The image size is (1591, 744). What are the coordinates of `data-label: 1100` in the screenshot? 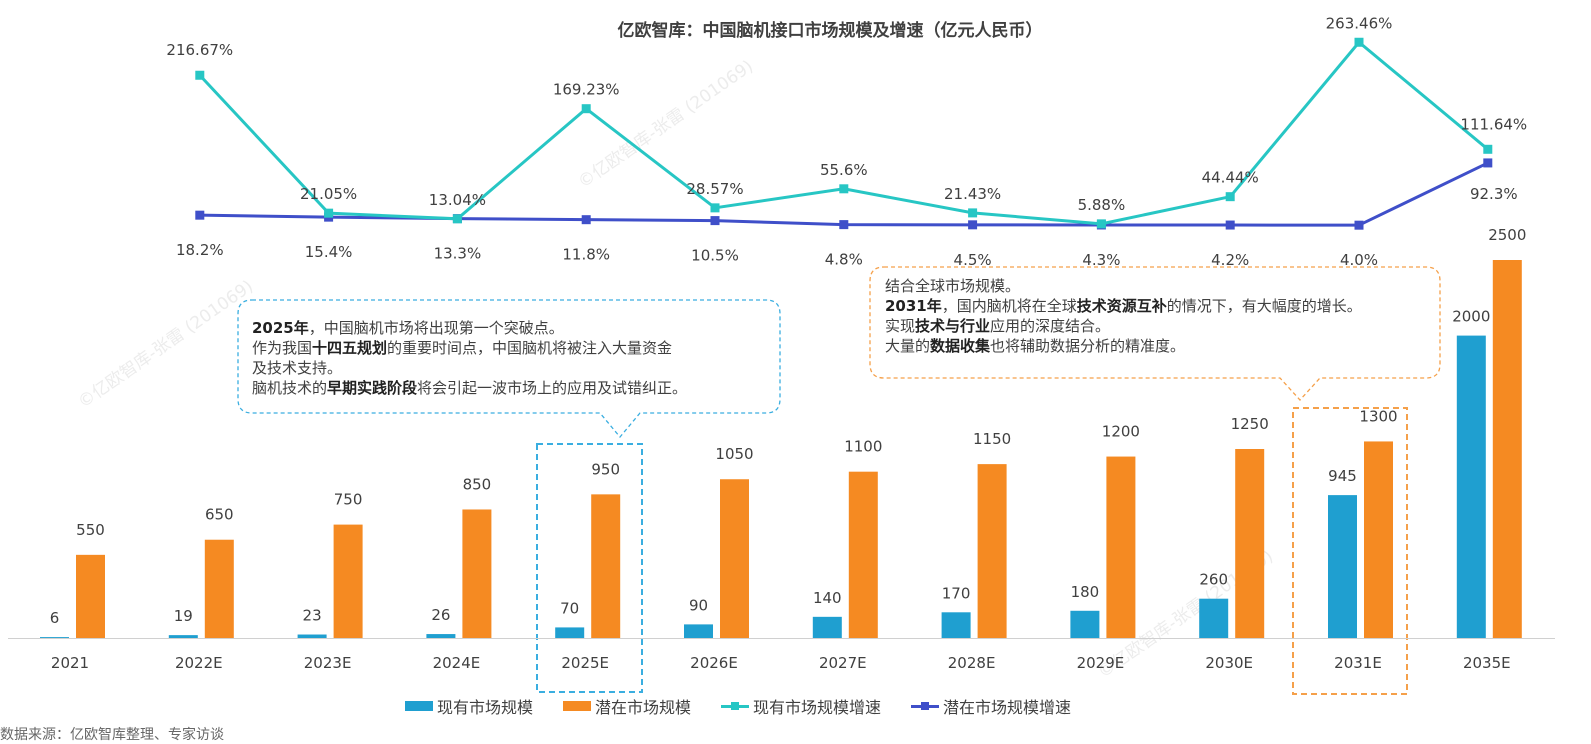 It's located at (863, 447).